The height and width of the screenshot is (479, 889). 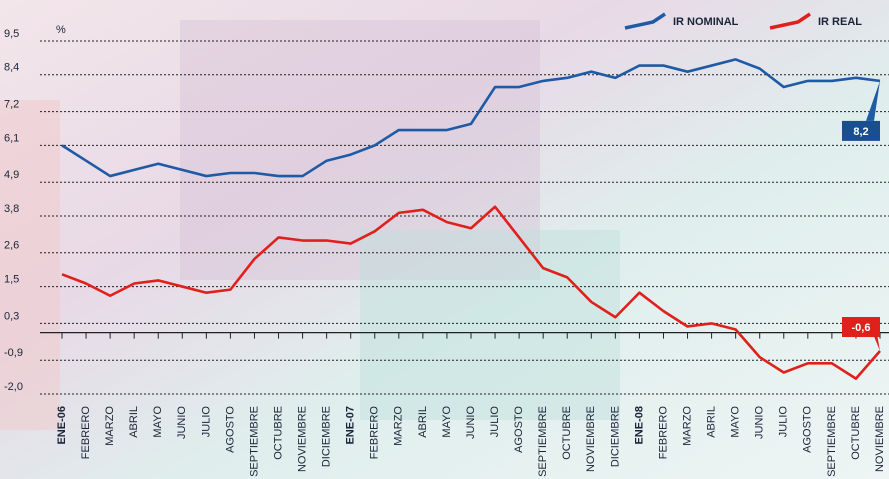 I want to click on legend-label: IR NOMINAL, so click(x=706, y=22).